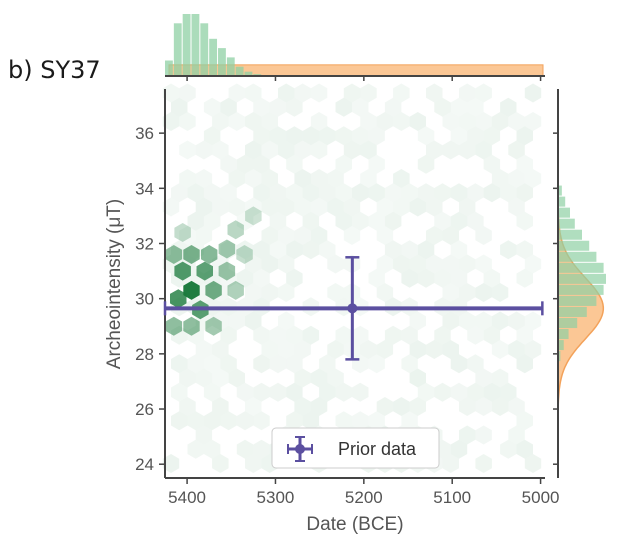  Describe the element at coordinates (364, 497) in the screenshot. I see `x-tick-label: 5200` at that location.